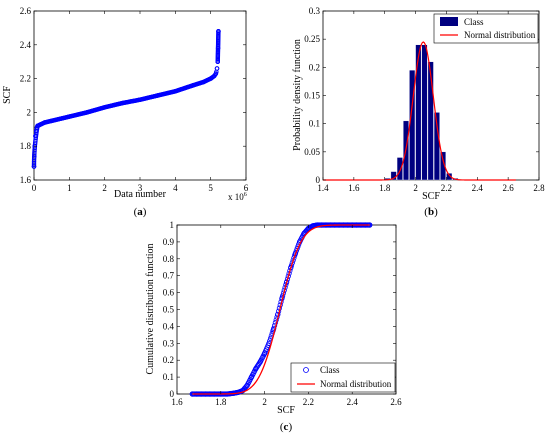 The width and height of the screenshot is (550, 438). Describe the element at coordinates (431, 196) in the screenshot. I see `panel-b-xlabel: SCF` at that location.